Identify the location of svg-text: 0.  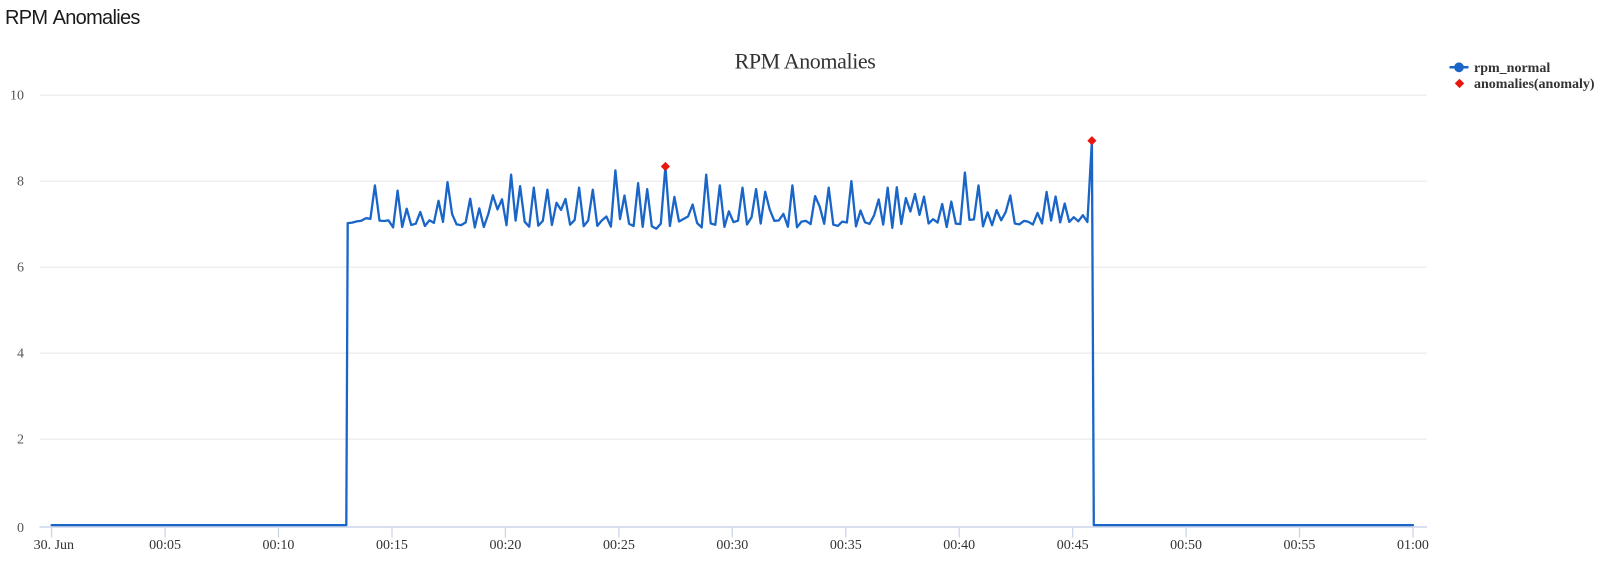
(20, 528).